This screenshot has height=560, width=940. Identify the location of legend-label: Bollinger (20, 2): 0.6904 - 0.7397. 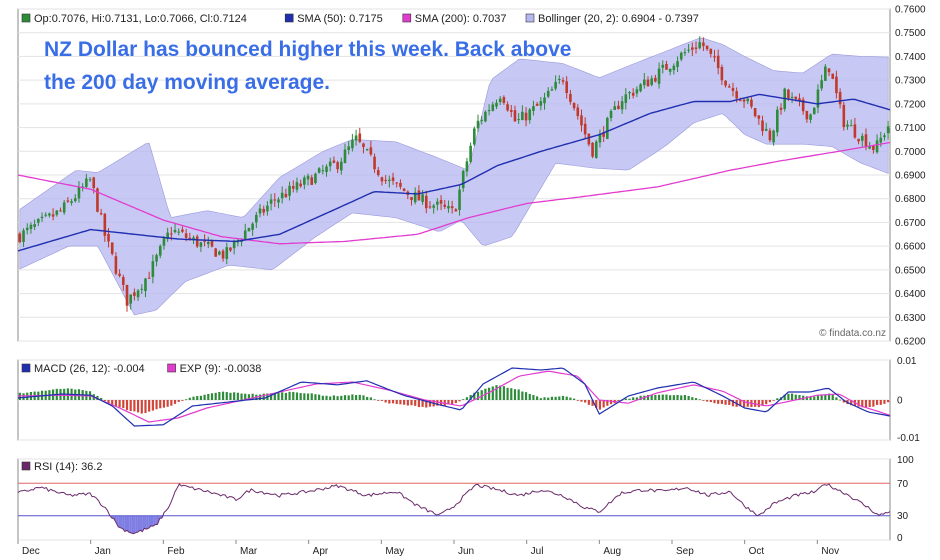
(618, 19).